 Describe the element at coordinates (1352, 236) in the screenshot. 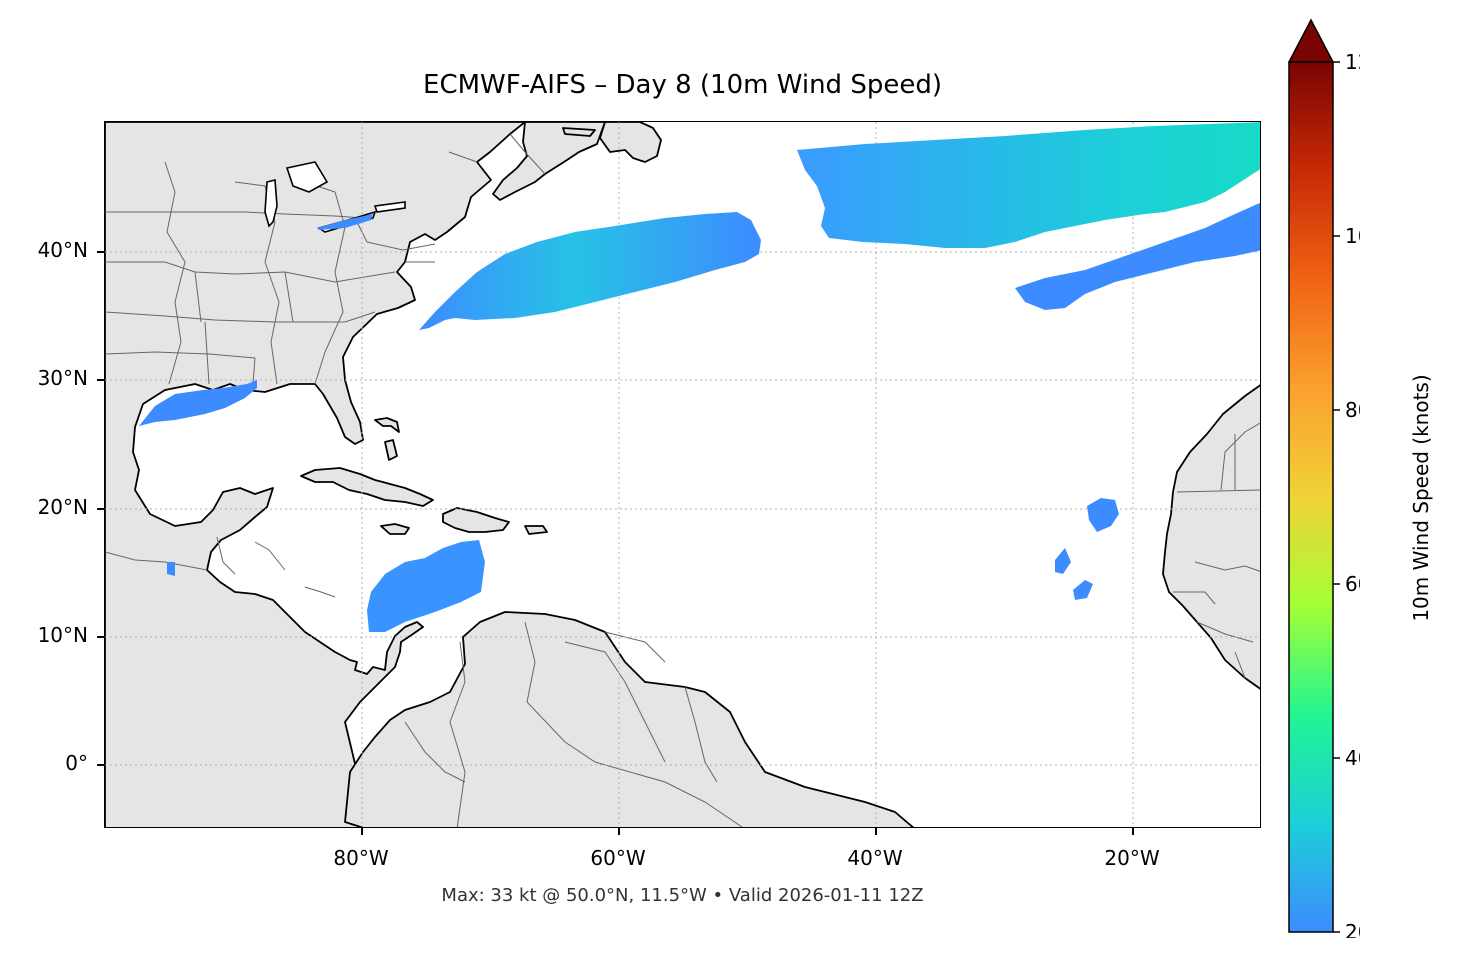

I see `colorbar-tick-label: 100` at that location.